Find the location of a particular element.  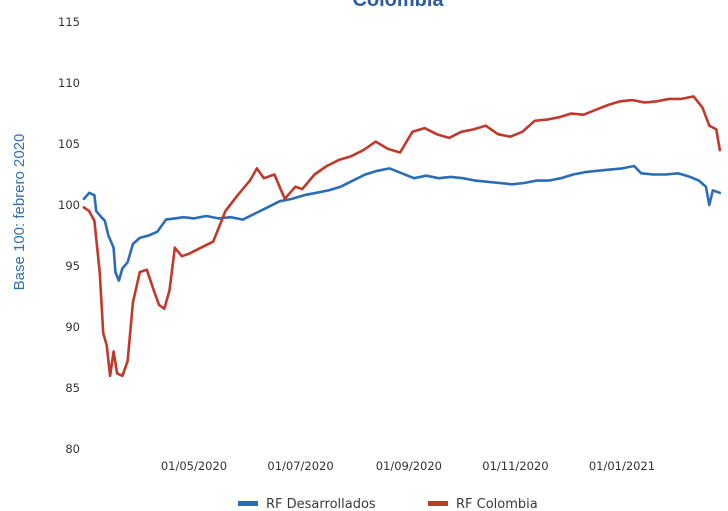

y-tick-label: 115 is located at coordinates (69, 22).